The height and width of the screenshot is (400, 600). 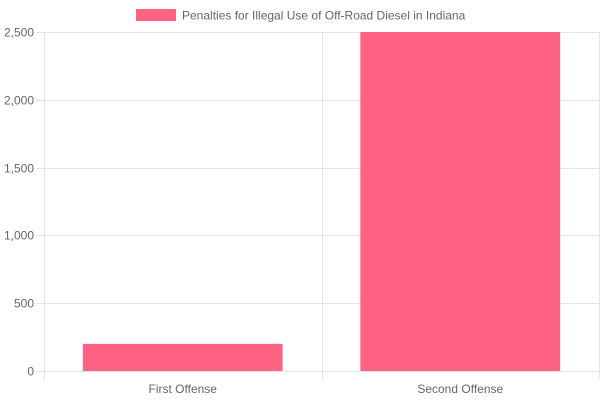 I want to click on y-tick-label: 1,000, so click(x=19, y=236).